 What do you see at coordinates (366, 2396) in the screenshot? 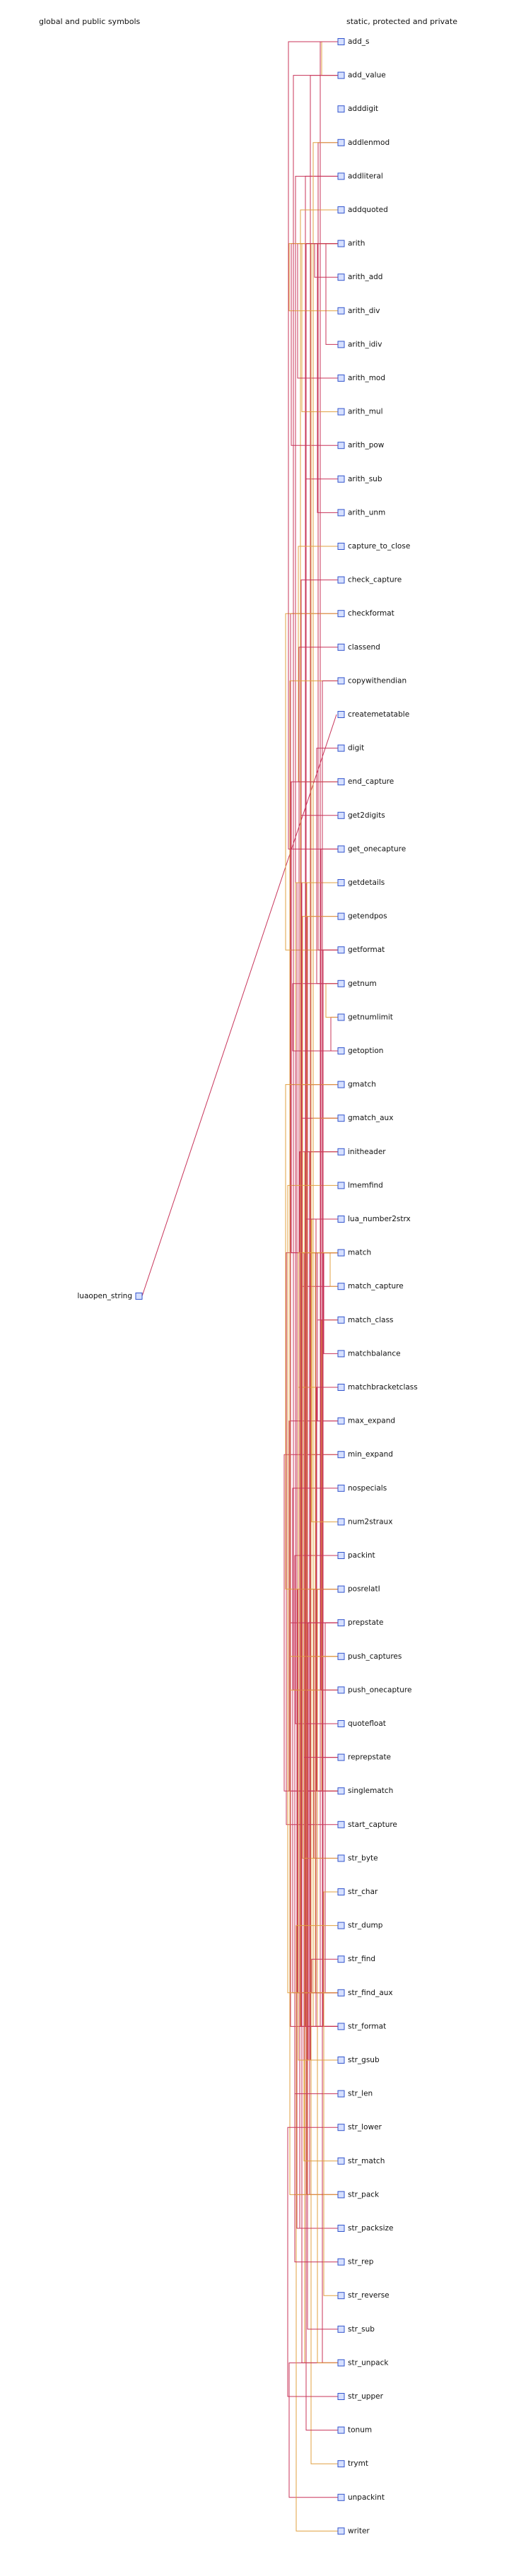
I see `symbol-label: str_upper` at bounding box center [366, 2396].